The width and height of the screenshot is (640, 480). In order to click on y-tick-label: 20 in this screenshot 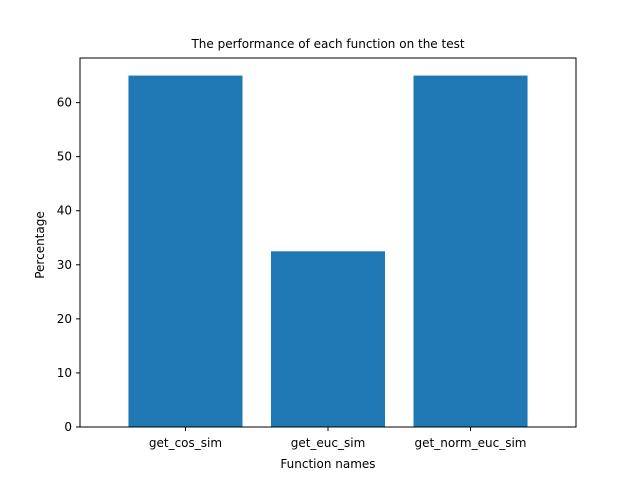, I will do `click(64, 319)`.